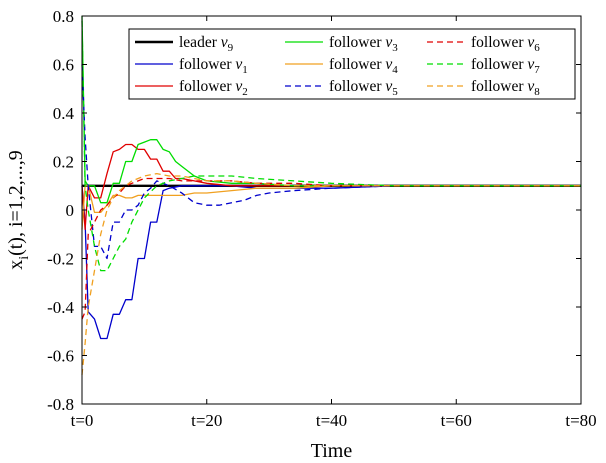  What do you see at coordinates (60, 307) in the screenshot?
I see `y-tick-label: -0.4` at bounding box center [60, 307].